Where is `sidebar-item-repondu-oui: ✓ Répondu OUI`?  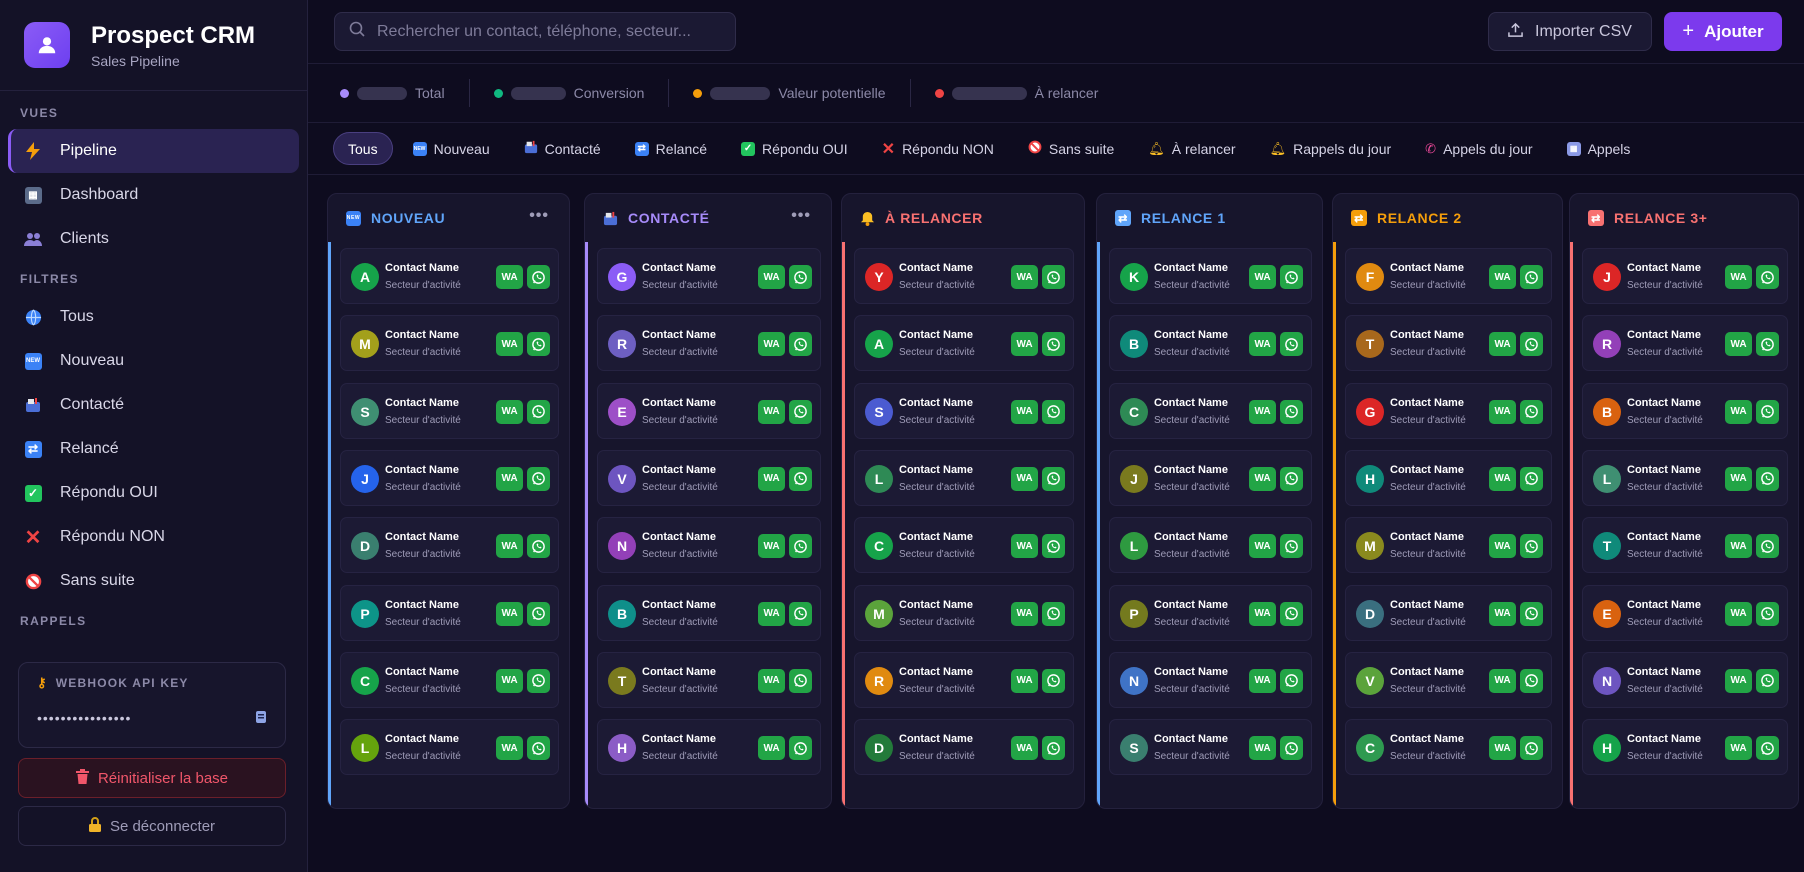
sidebar-item-repondu-oui: ✓ Répondu OUI is located at coordinates (153, 493).